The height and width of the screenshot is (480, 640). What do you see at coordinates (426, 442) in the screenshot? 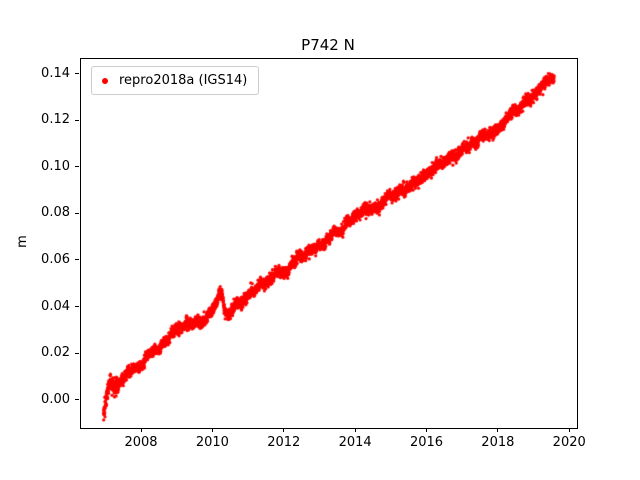
I see `x-tick-label: 2016` at bounding box center [426, 442].